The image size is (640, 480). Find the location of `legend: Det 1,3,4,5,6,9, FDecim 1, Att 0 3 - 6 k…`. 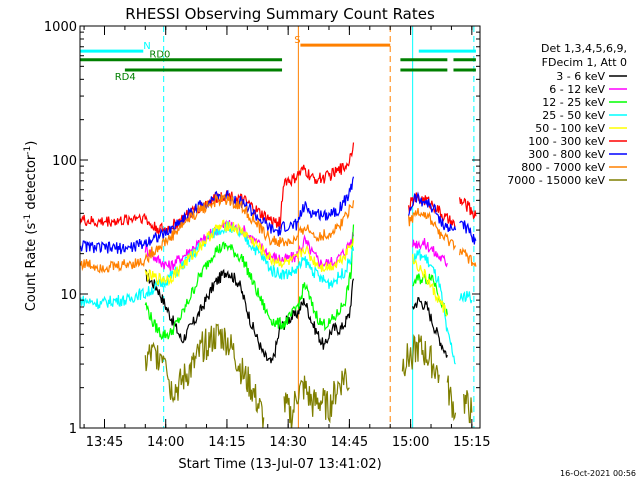

legend: Det 1,3,4,5,6,9, FDecim 1, Att 0 3 - 6 k… is located at coordinates (567, 114).